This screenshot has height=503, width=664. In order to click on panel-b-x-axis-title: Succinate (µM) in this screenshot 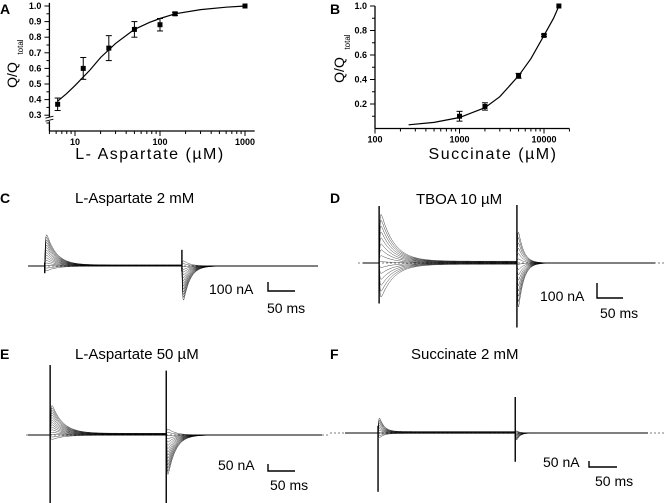, I will do `click(493, 154)`.